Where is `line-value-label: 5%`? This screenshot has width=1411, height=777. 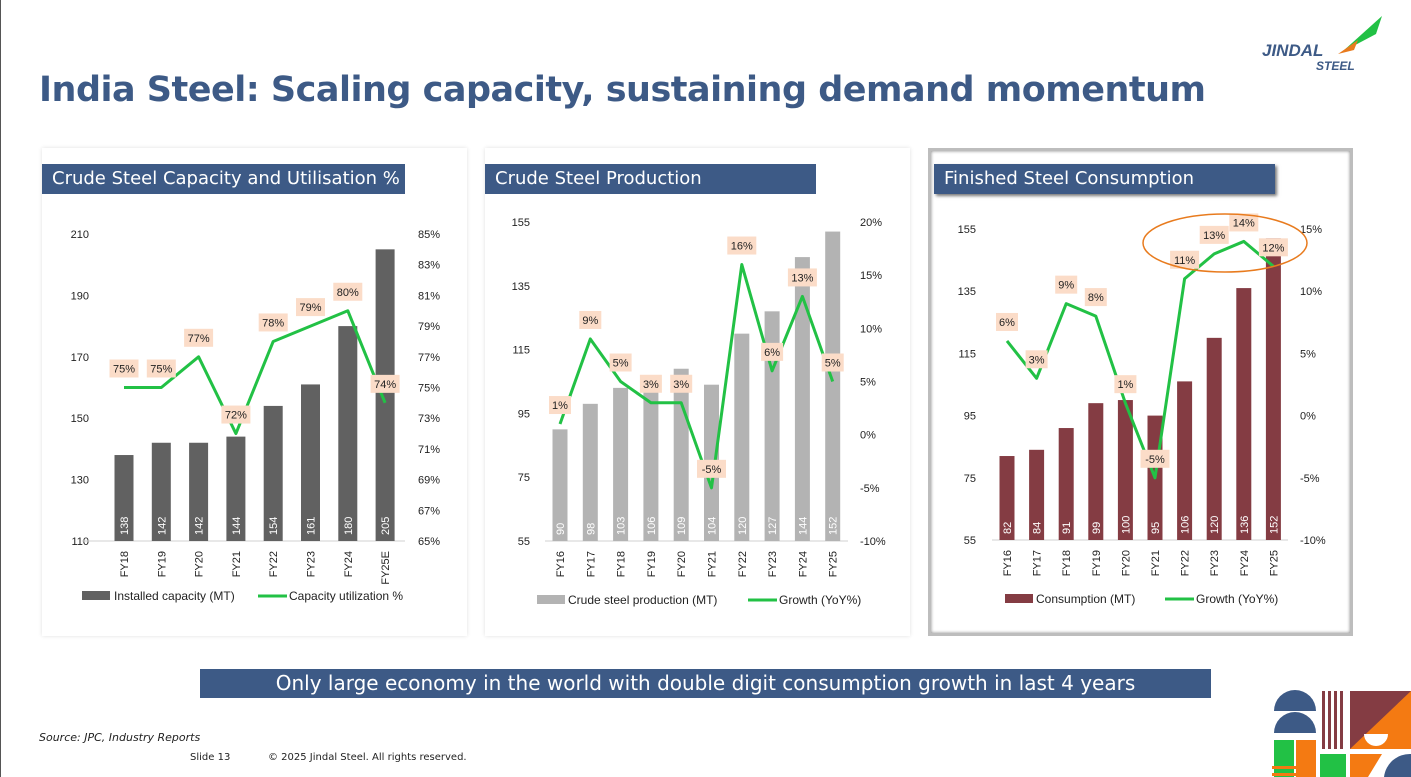
line-value-label: 5% is located at coordinates (833, 364).